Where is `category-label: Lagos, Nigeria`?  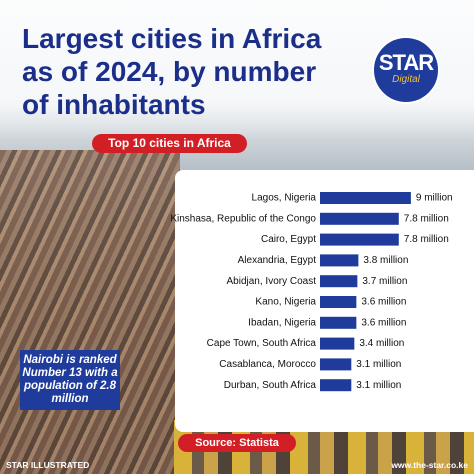 category-label: Lagos, Nigeria is located at coordinates (284, 198).